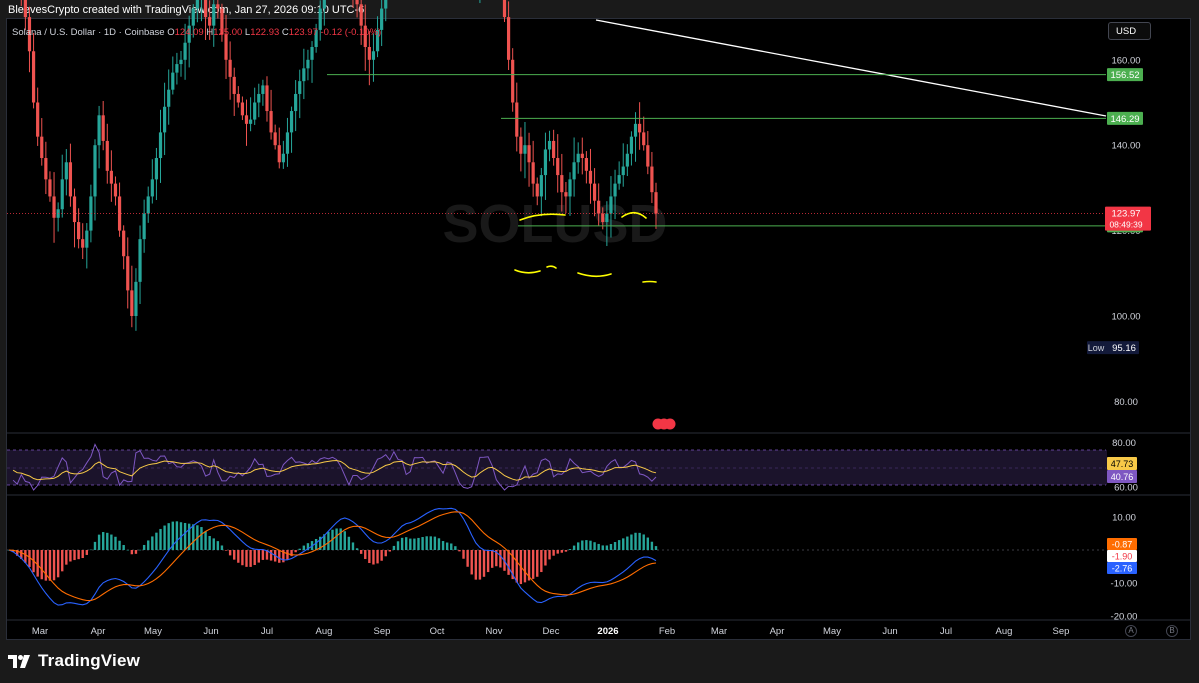 The height and width of the screenshot is (683, 1199). What do you see at coordinates (332, 553) in the screenshot?
I see `macd-histogram` at bounding box center [332, 553].